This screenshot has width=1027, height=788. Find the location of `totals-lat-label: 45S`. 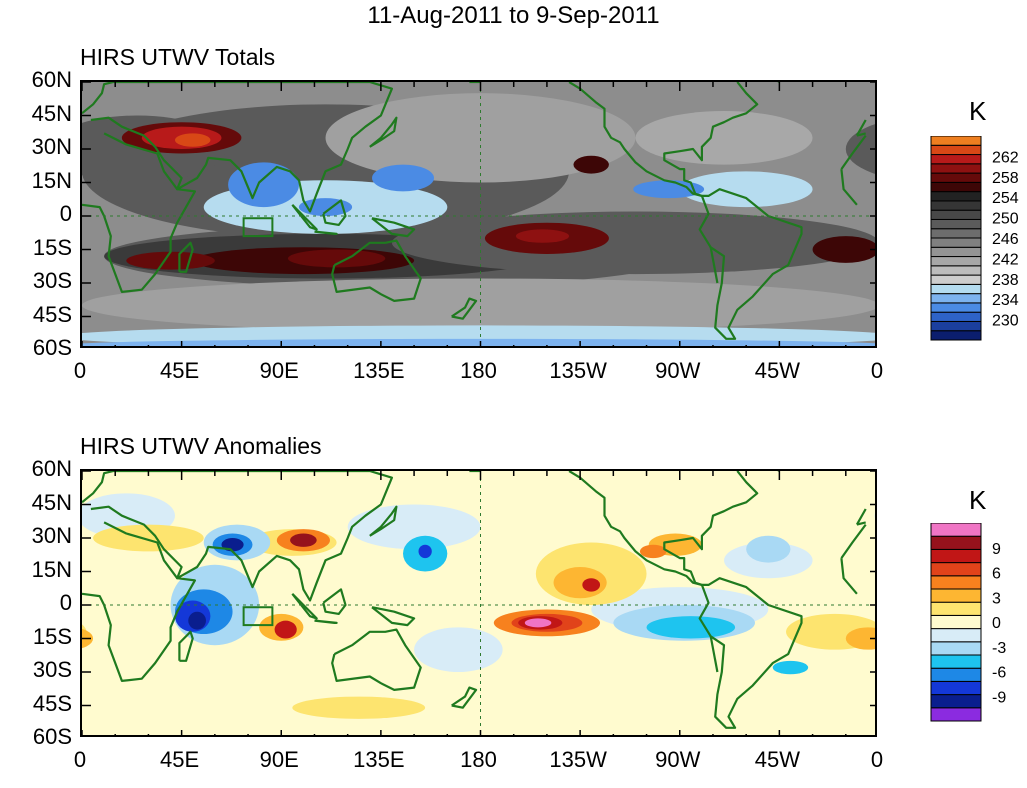

totals-lat-label: 45S is located at coordinates (52, 314).